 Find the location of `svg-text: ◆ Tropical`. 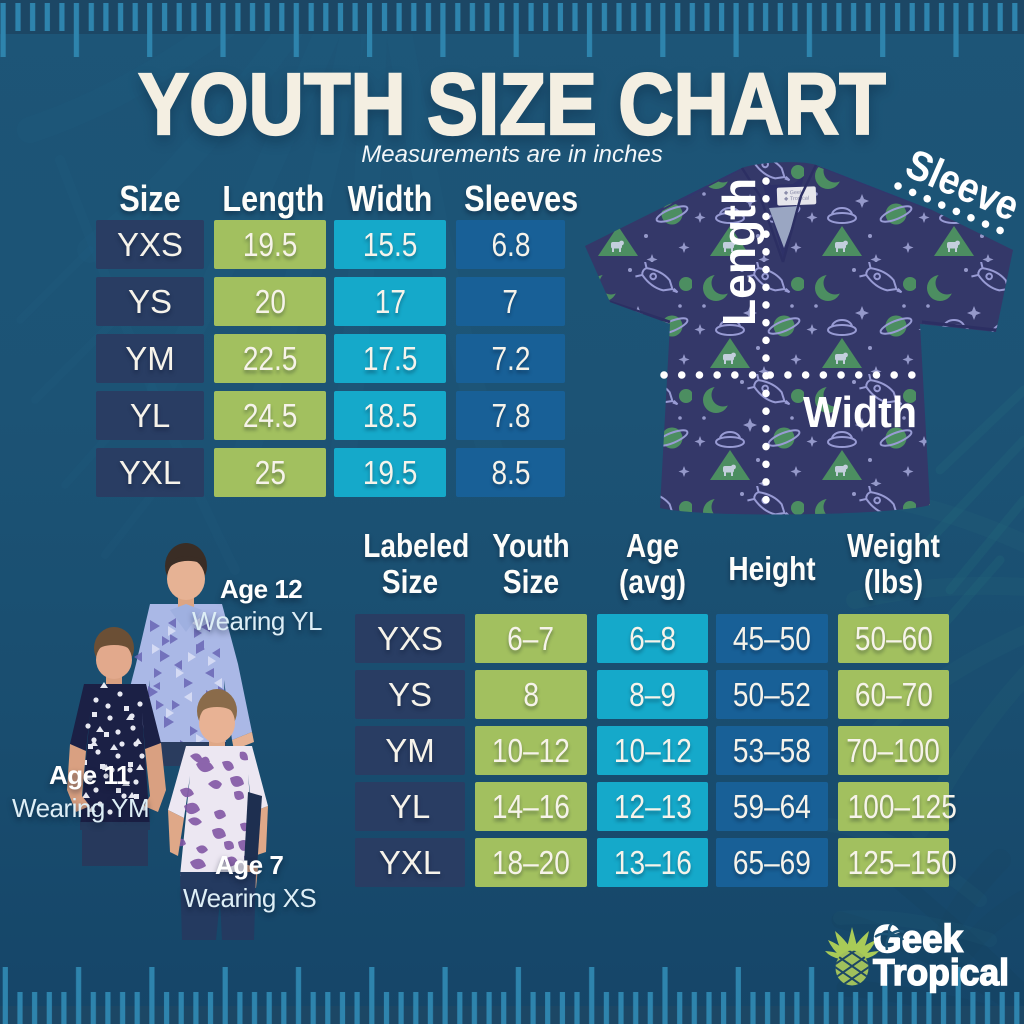

svg-text: ◆ Tropical is located at coordinates (796, 199).